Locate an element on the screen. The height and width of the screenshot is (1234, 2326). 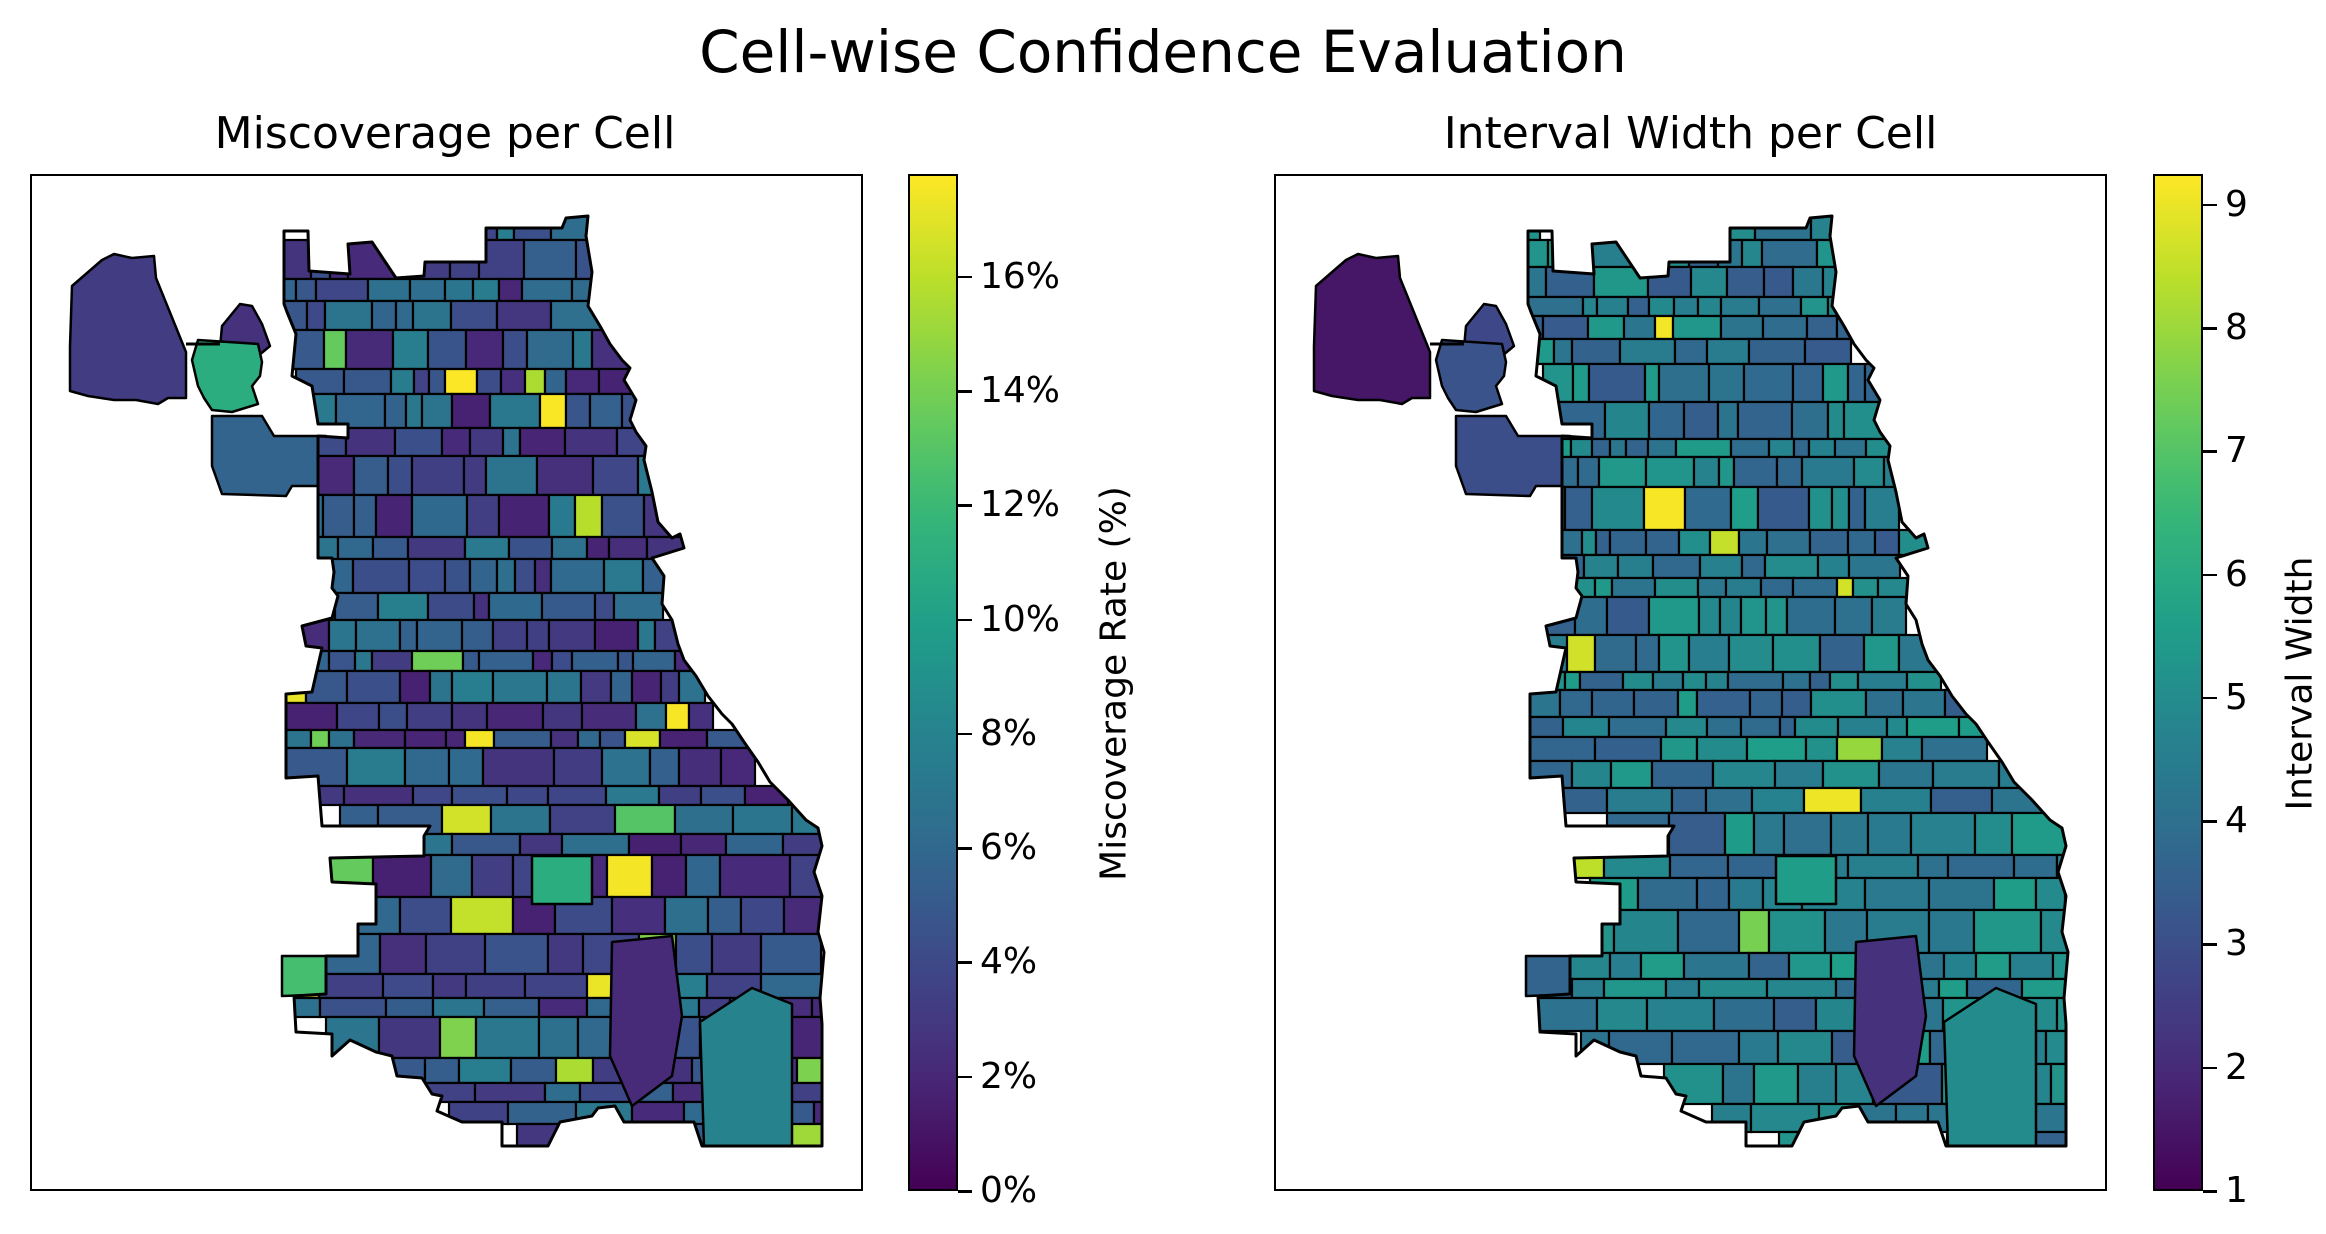
colorbar-tick-label: 3 is located at coordinates (2236, 944).